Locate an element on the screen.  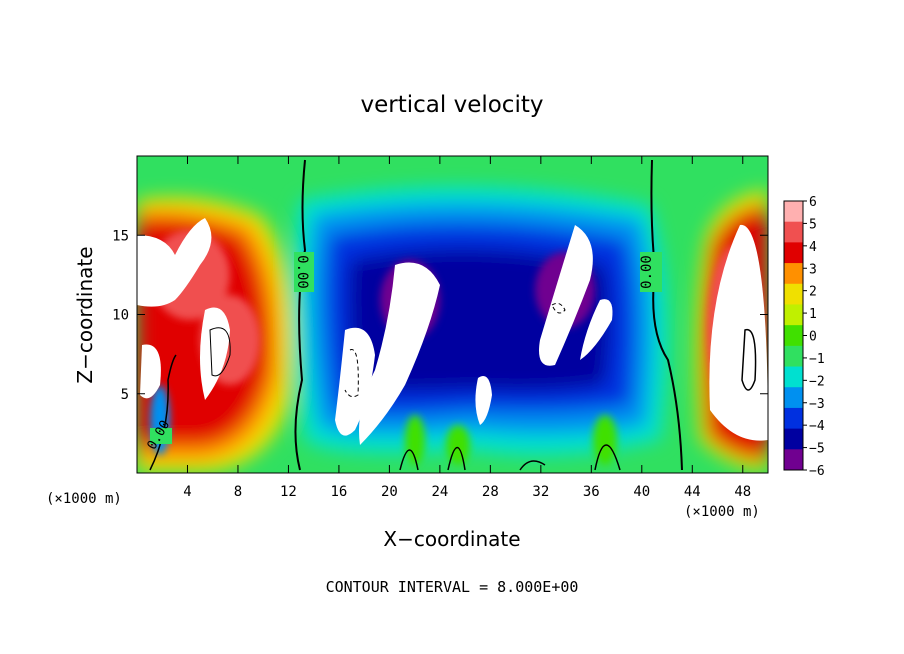
x-tick-label: 8 is located at coordinates (238, 492).